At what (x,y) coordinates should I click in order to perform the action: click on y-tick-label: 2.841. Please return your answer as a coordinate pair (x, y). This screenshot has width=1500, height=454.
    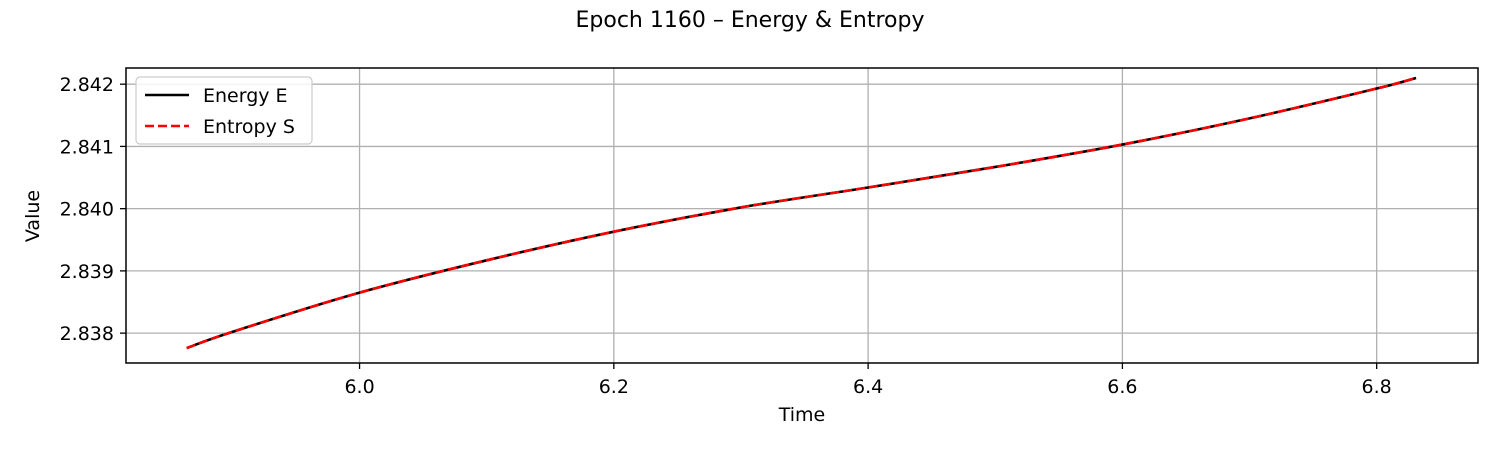
    Looking at the image, I should click on (87, 147).